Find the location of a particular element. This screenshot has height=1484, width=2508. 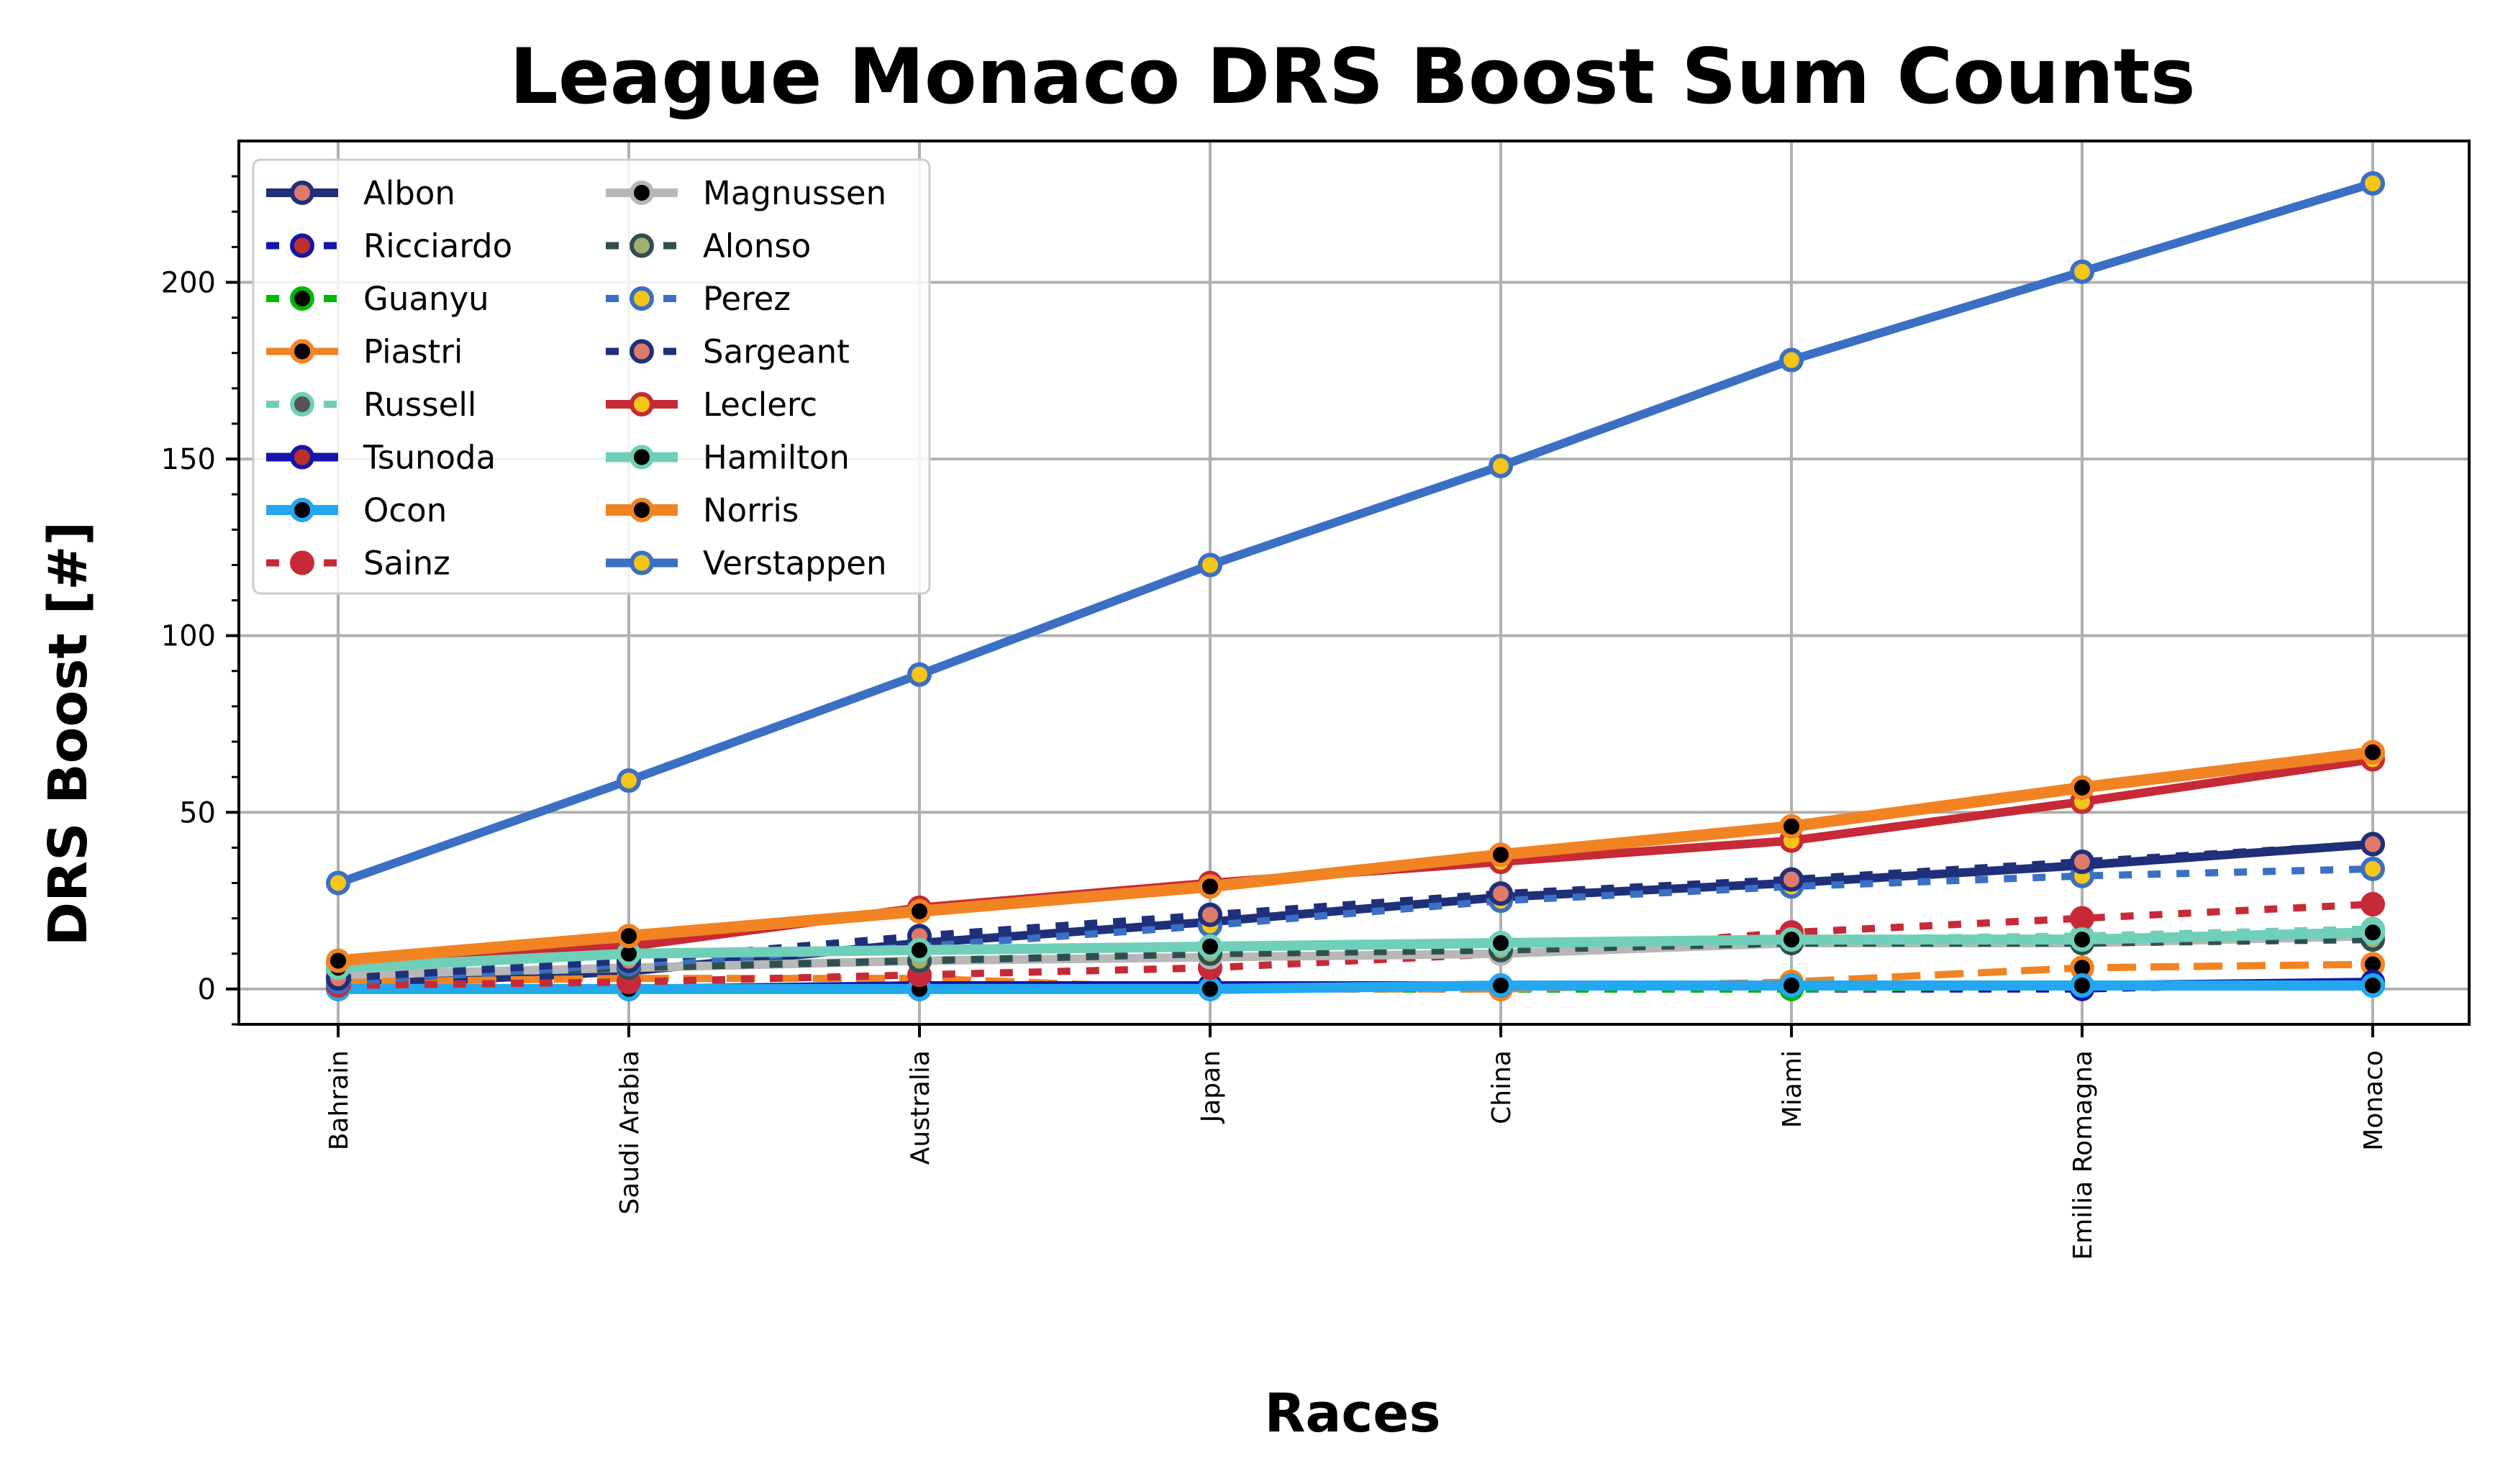

legend-entry: Verstappen is located at coordinates (746, 564).